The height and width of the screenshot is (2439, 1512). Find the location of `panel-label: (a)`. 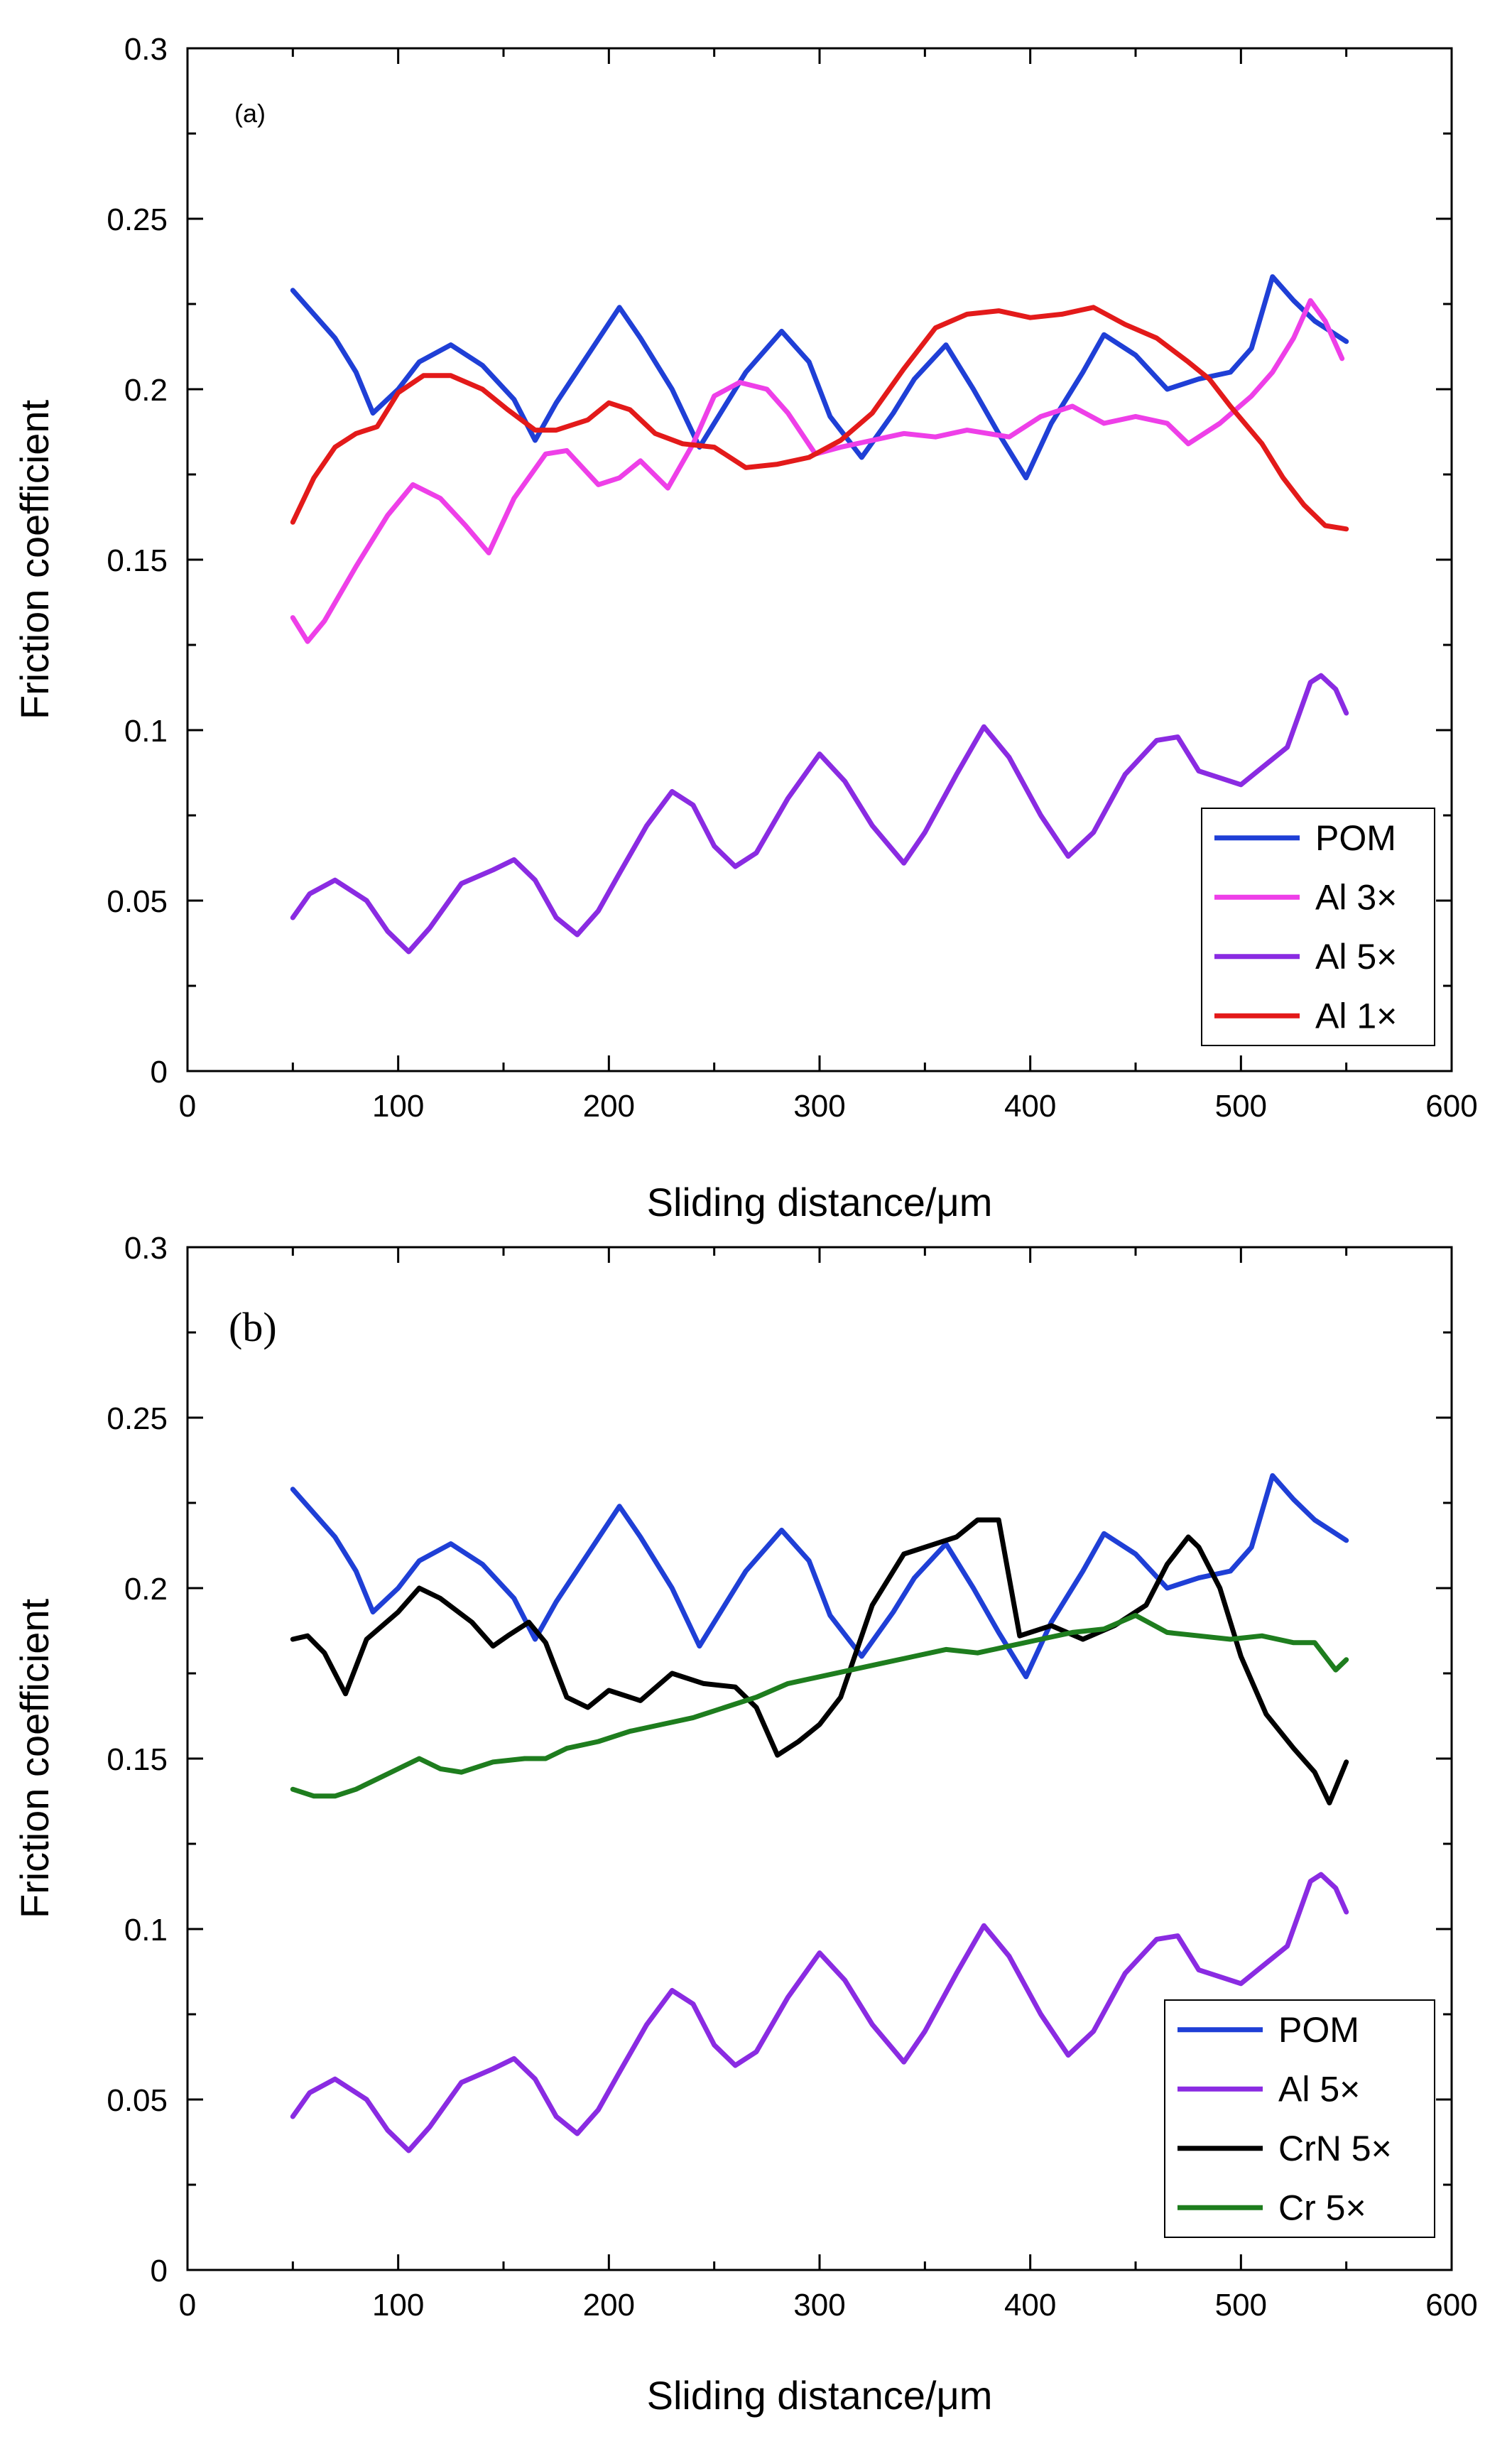

panel-label: (a) is located at coordinates (250, 113).